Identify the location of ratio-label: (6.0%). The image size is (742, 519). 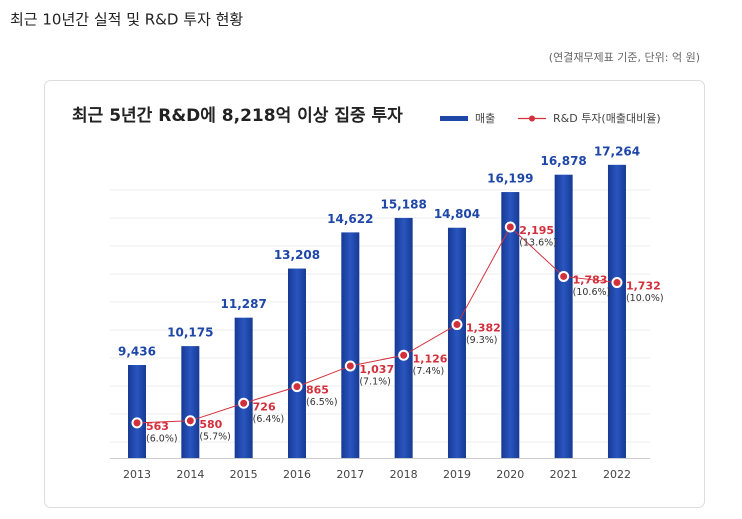
(162, 438).